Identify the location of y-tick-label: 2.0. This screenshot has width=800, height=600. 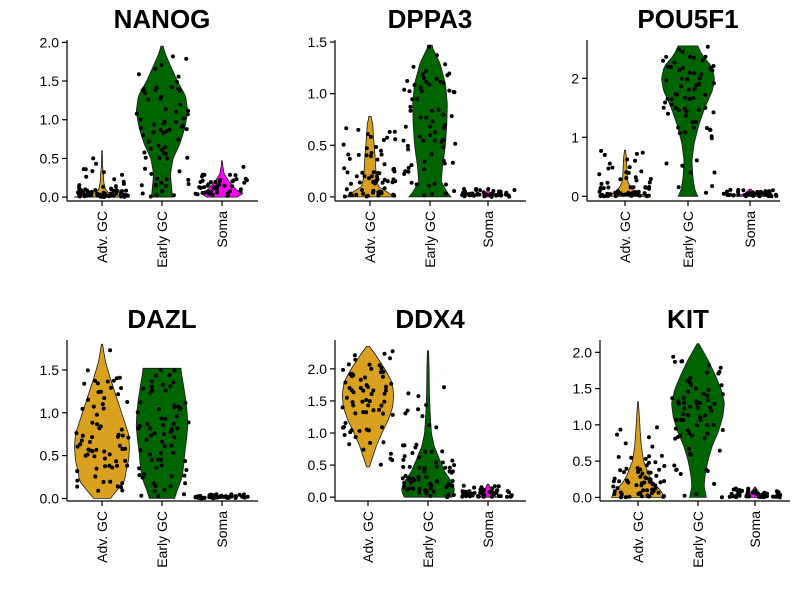
(318, 369).